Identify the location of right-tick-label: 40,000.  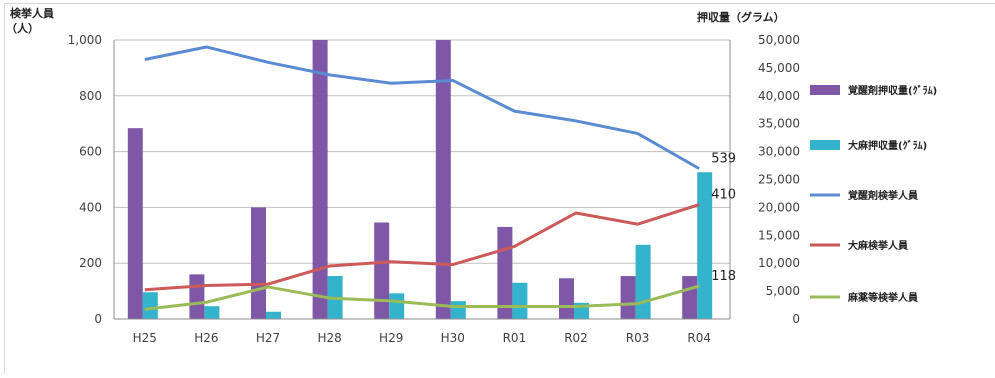
(779, 96).